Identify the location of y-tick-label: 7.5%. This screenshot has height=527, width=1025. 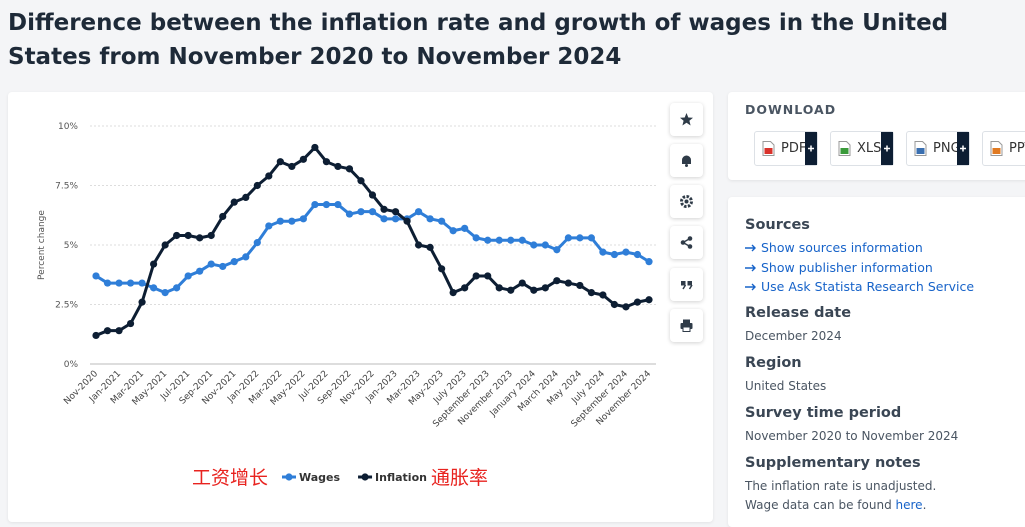
(66, 187).